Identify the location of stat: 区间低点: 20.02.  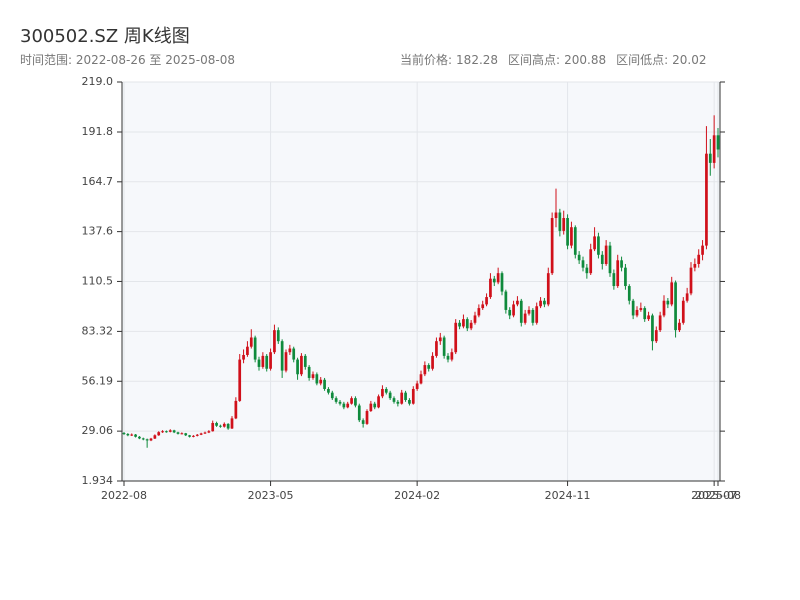
(661, 60).